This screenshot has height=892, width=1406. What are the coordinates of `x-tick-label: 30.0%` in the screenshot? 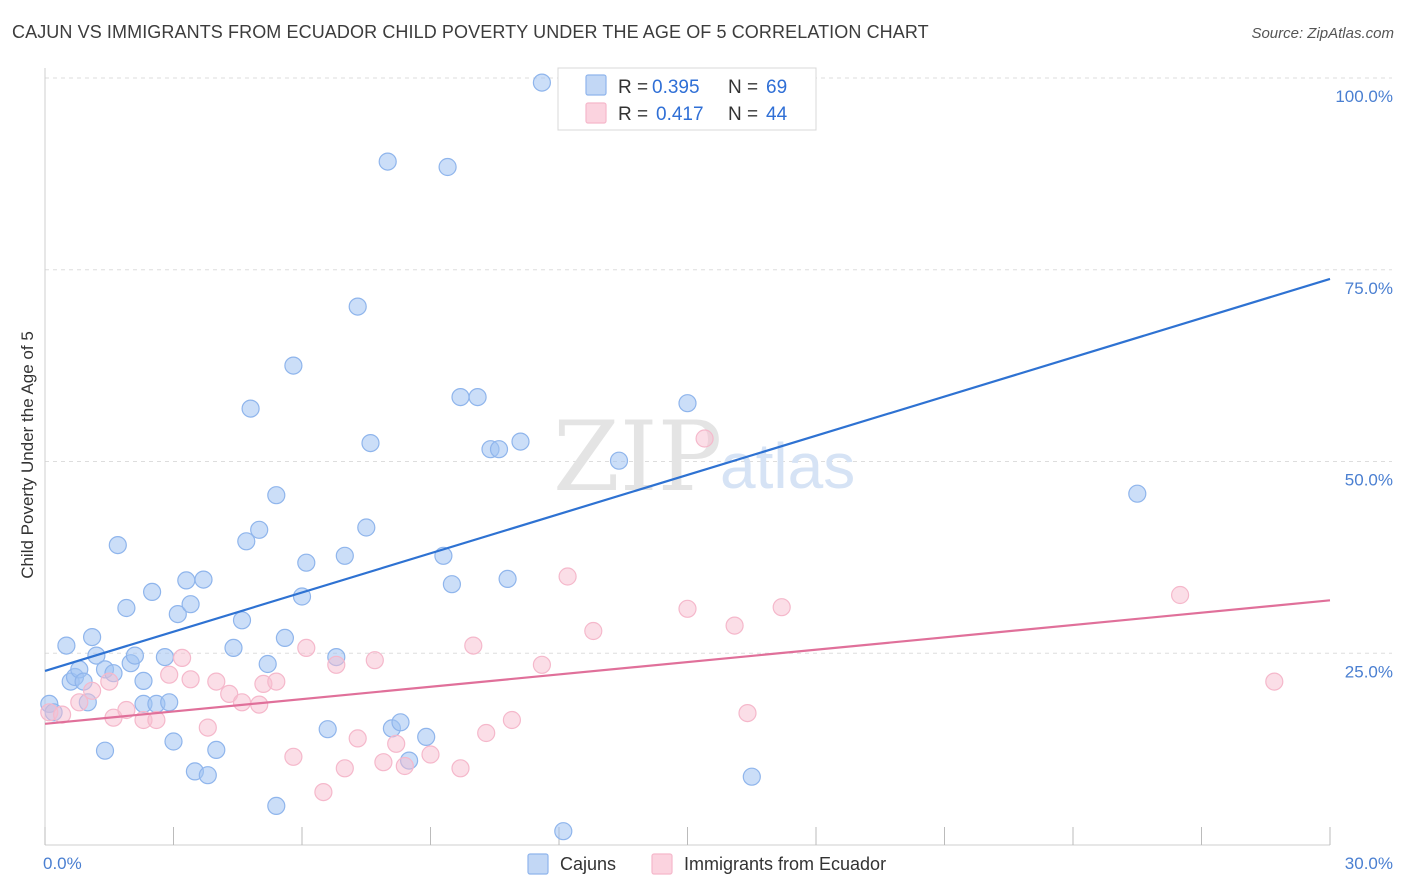 It's located at (1369, 863).